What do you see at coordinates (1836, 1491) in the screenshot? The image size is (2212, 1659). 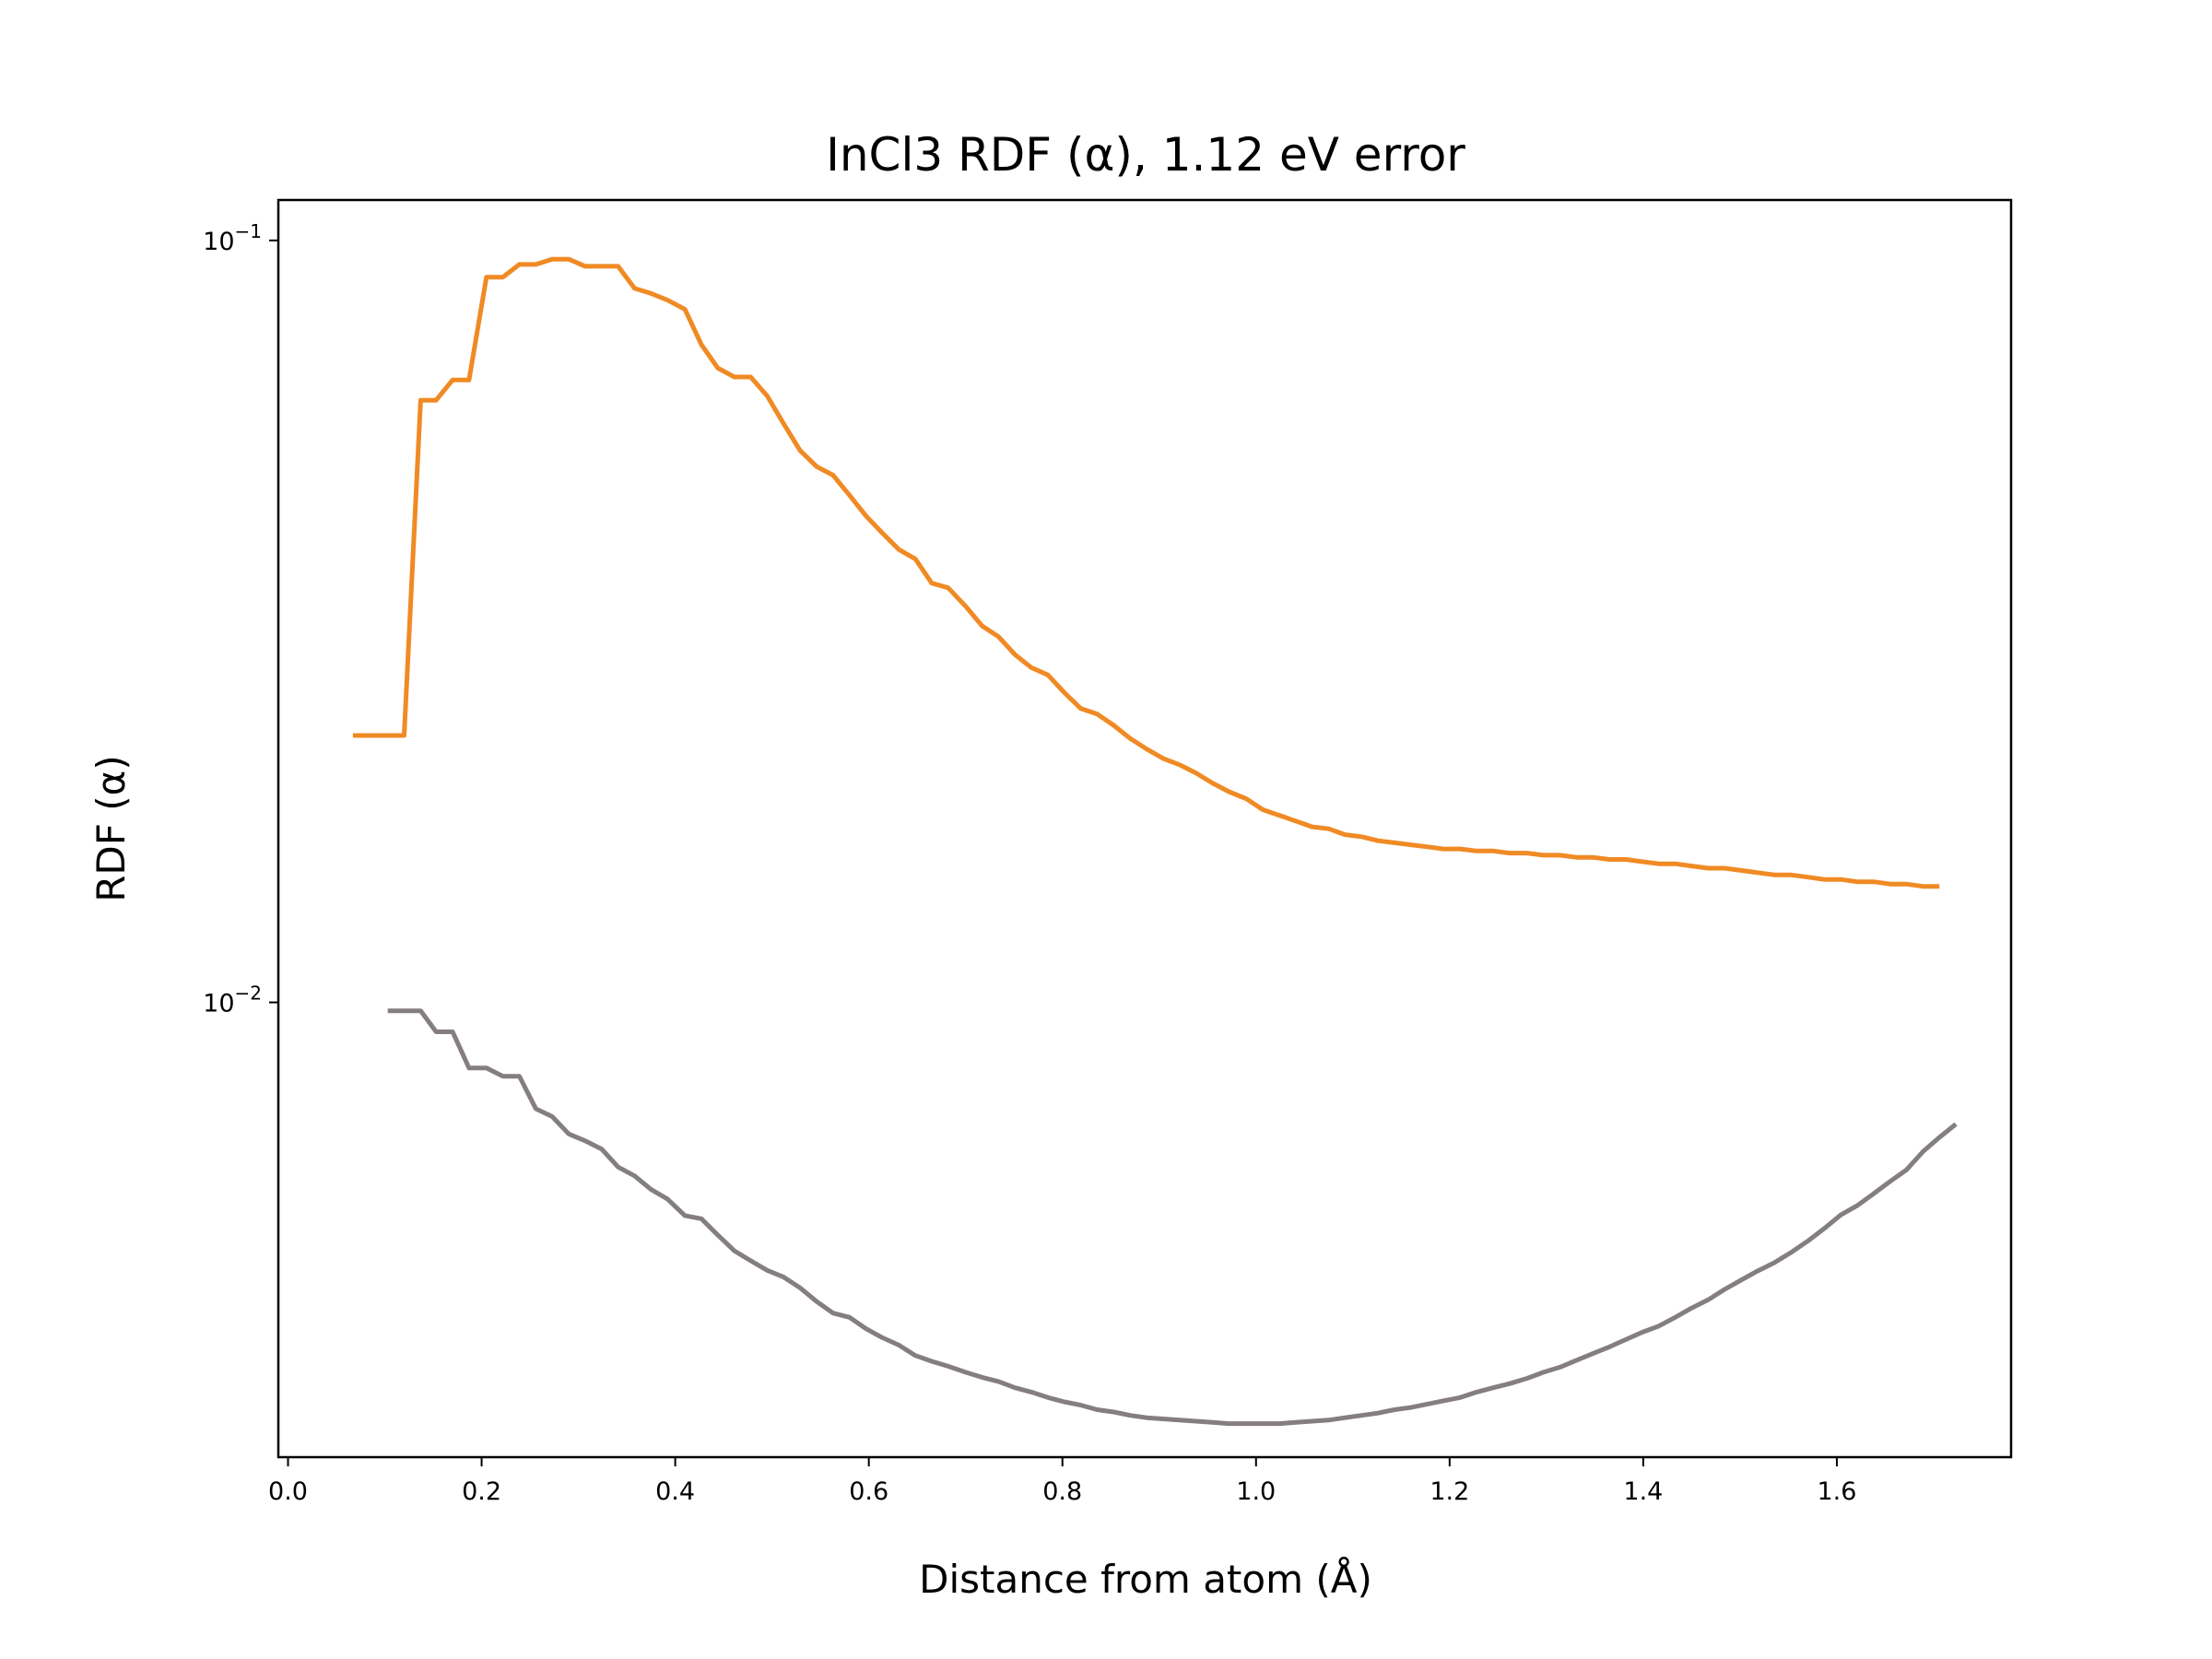 I see `x-tick-label: 1.6` at bounding box center [1836, 1491].